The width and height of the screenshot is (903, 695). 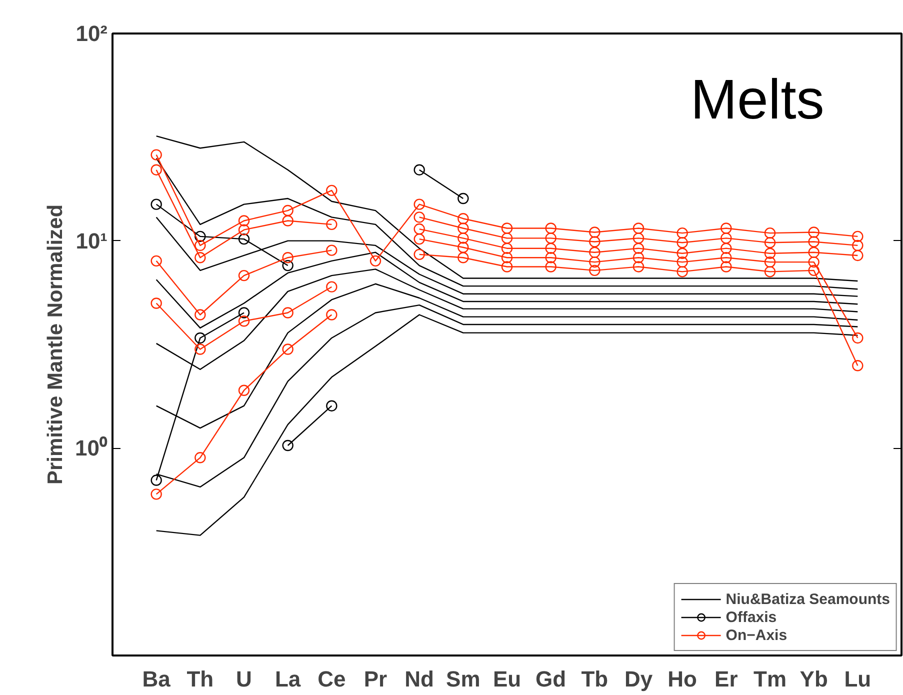 What do you see at coordinates (92, 33) in the screenshot?
I see `y-tick-label: 10²` at bounding box center [92, 33].